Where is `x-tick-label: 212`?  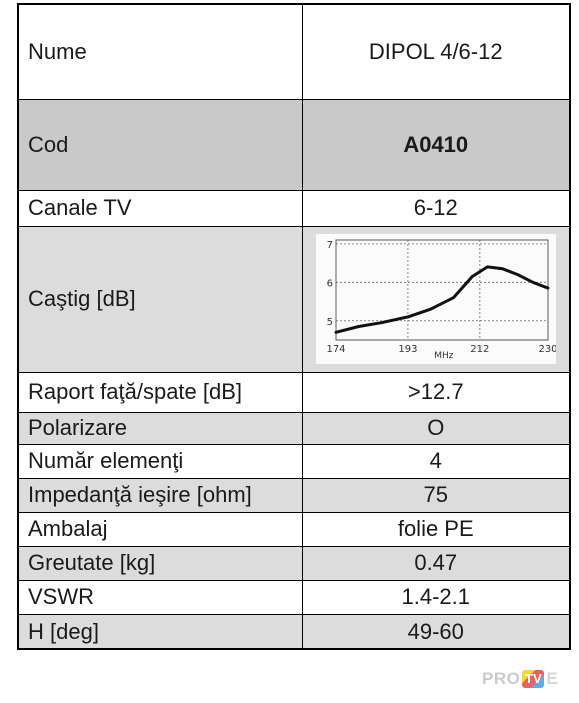 x-tick-label: 212 is located at coordinates (479, 349).